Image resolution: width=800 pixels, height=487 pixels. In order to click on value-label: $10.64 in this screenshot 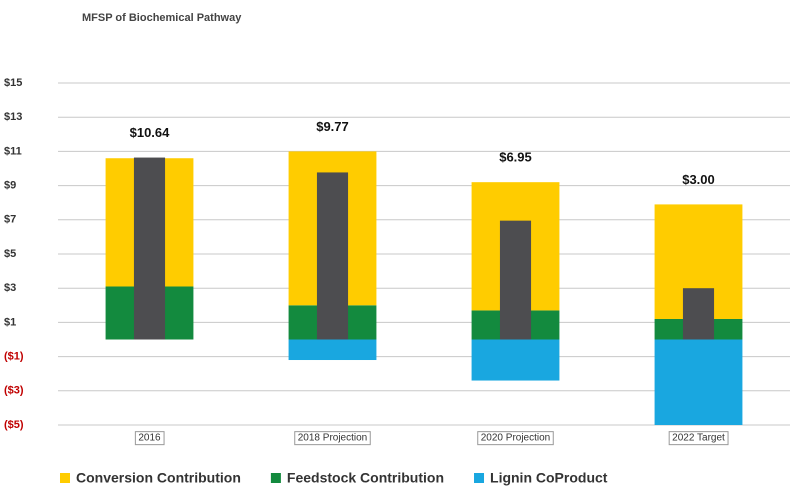, I will do `click(150, 132)`.